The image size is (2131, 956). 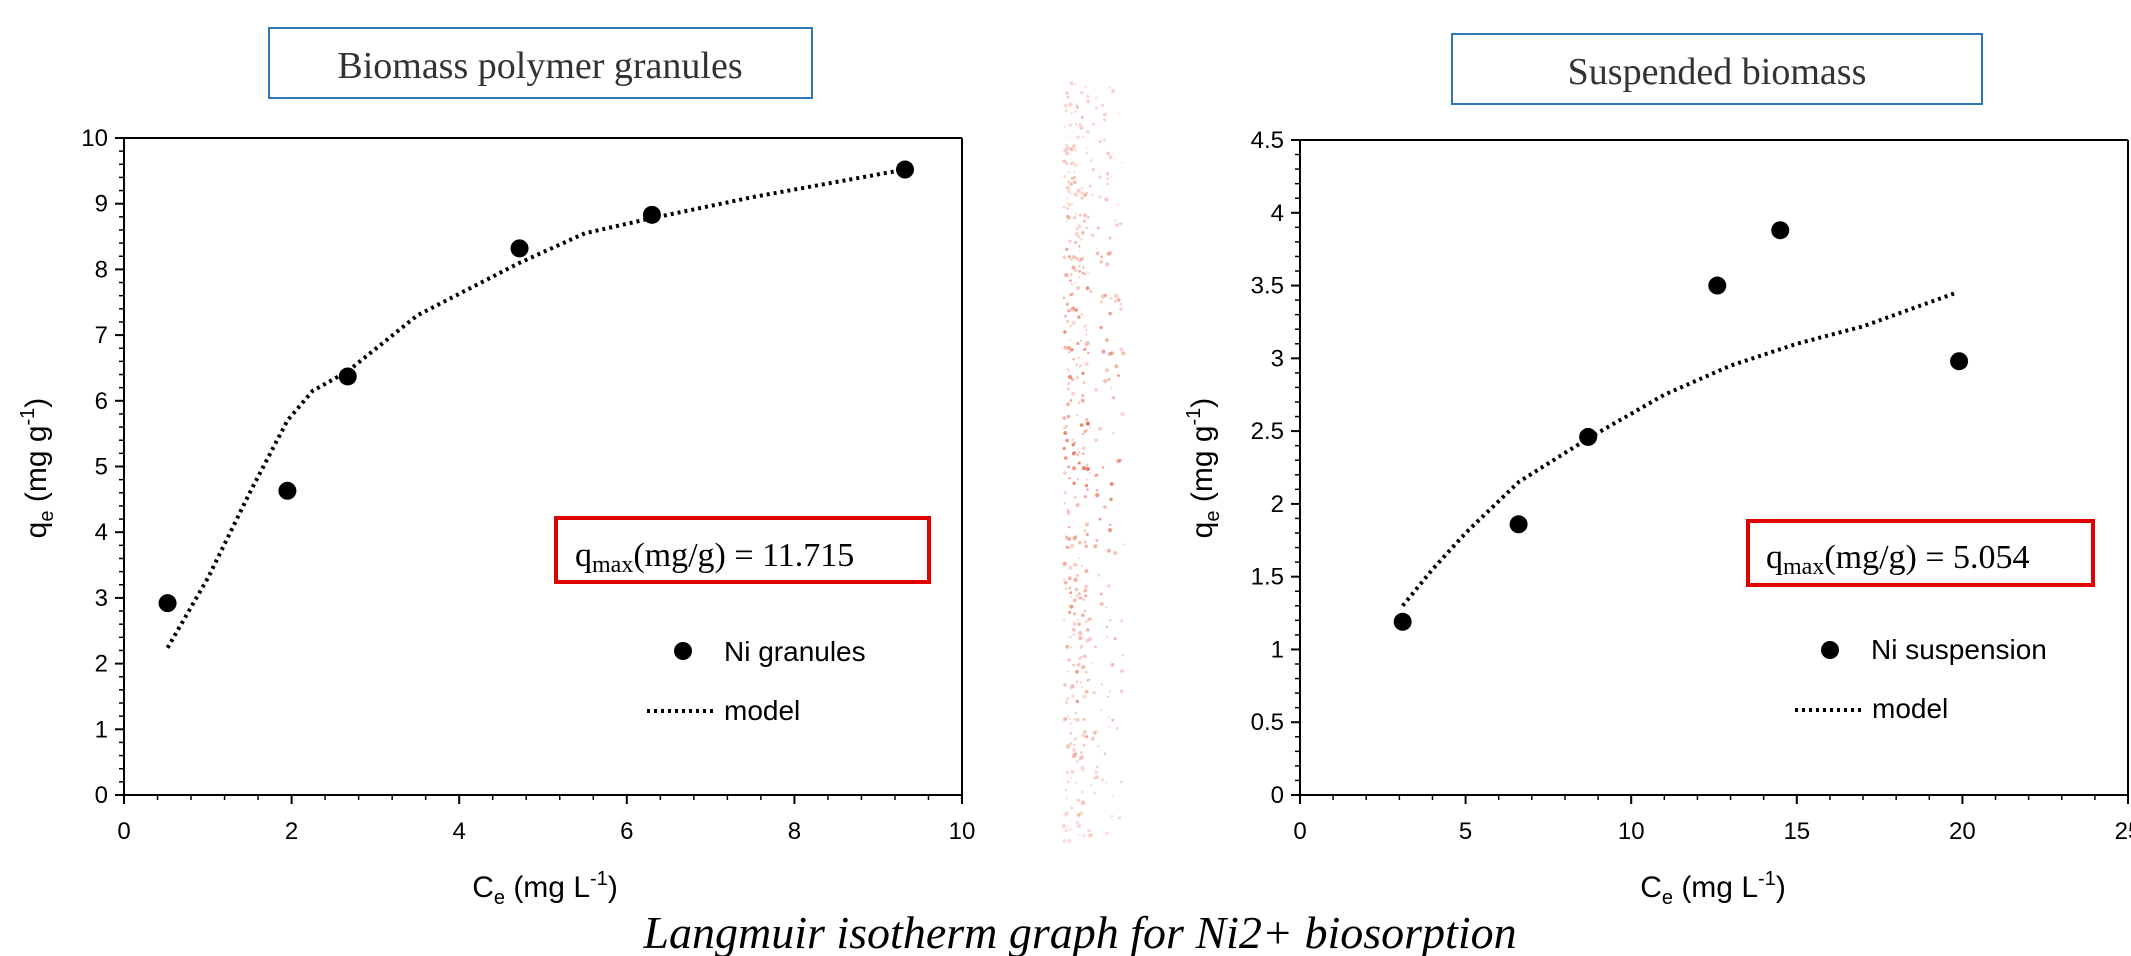 I want to click on qmax-rest: (mg/g) = 11.715, so click(x=743, y=555).